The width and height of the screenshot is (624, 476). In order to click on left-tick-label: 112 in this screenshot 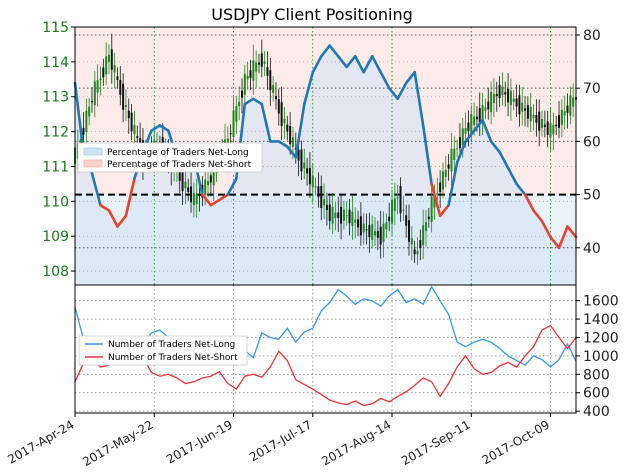, I will do `click(55, 133)`.